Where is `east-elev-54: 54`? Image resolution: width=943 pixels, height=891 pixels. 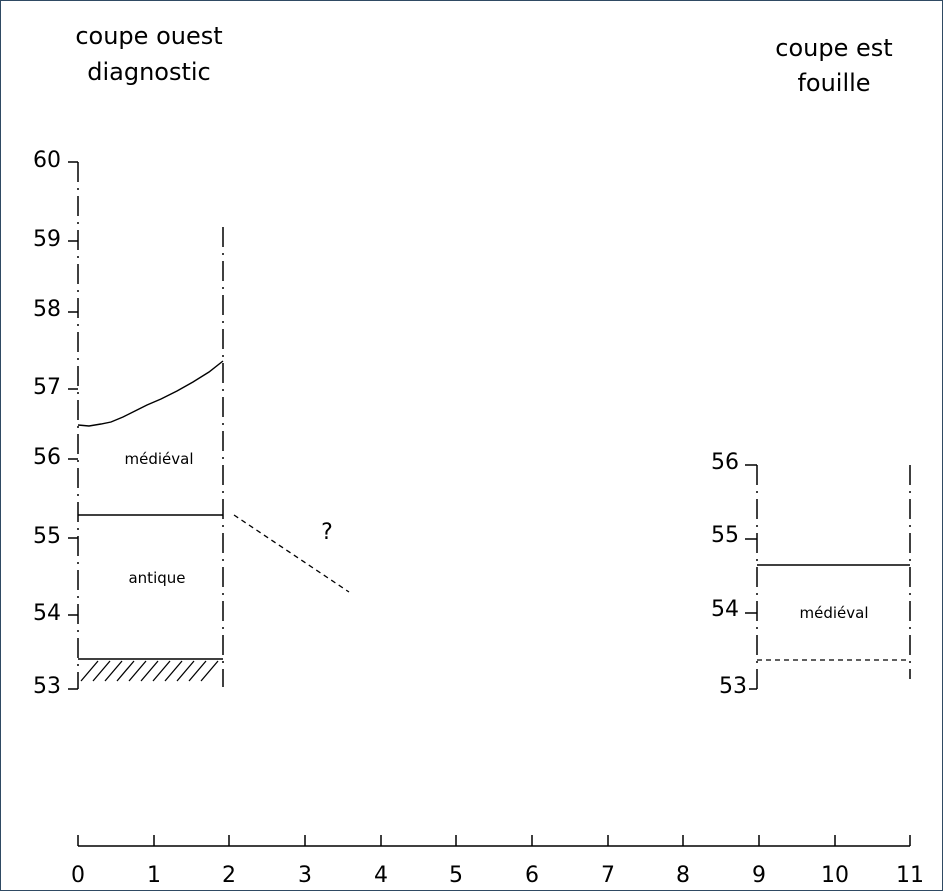 east-elev-54: 54 is located at coordinates (725, 609).